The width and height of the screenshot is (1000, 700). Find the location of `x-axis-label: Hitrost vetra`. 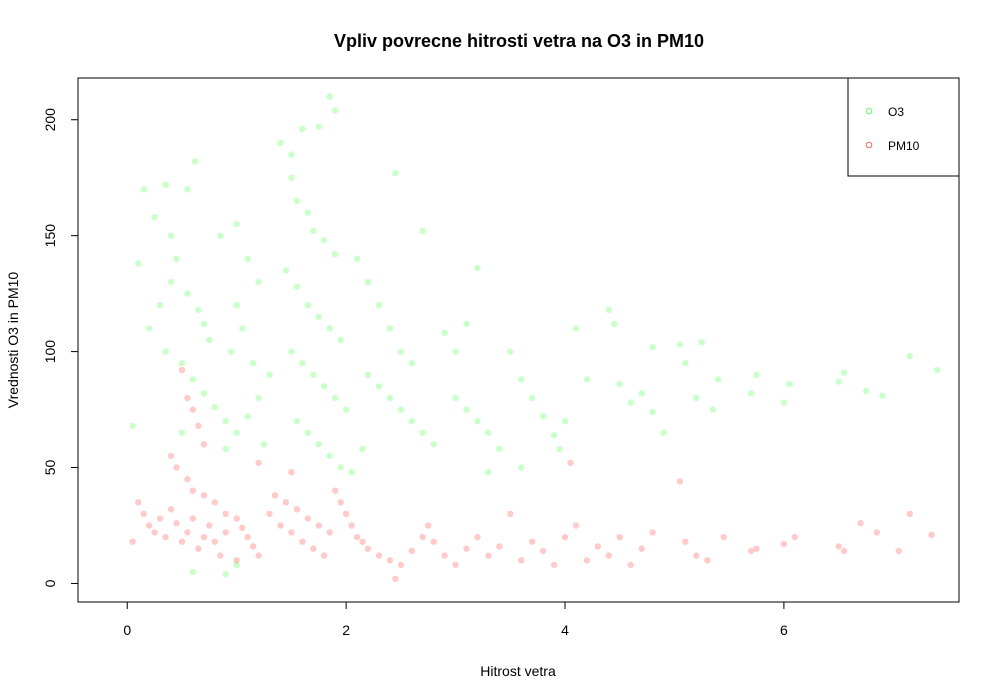

x-axis-label: Hitrost vetra is located at coordinates (518, 671).